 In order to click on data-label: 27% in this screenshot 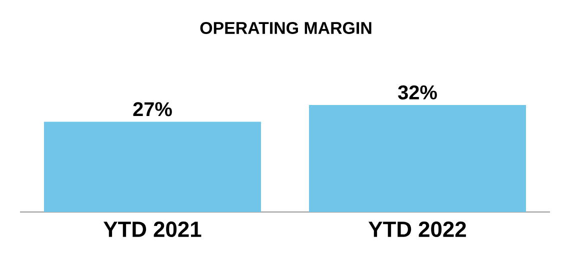, I will do `click(152, 109)`.